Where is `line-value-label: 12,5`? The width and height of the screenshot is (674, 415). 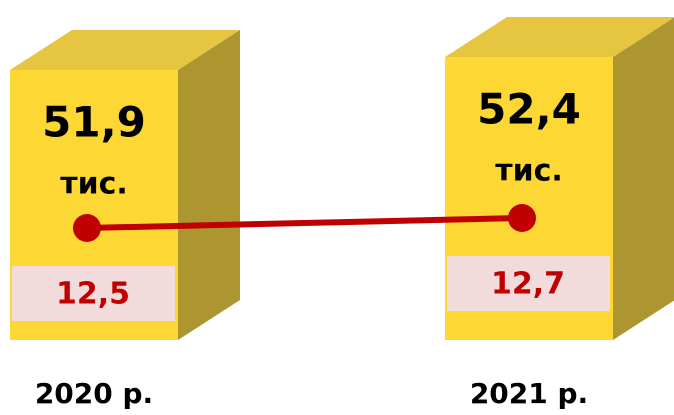 line-value-label: 12,5 is located at coordinates (93, 294).